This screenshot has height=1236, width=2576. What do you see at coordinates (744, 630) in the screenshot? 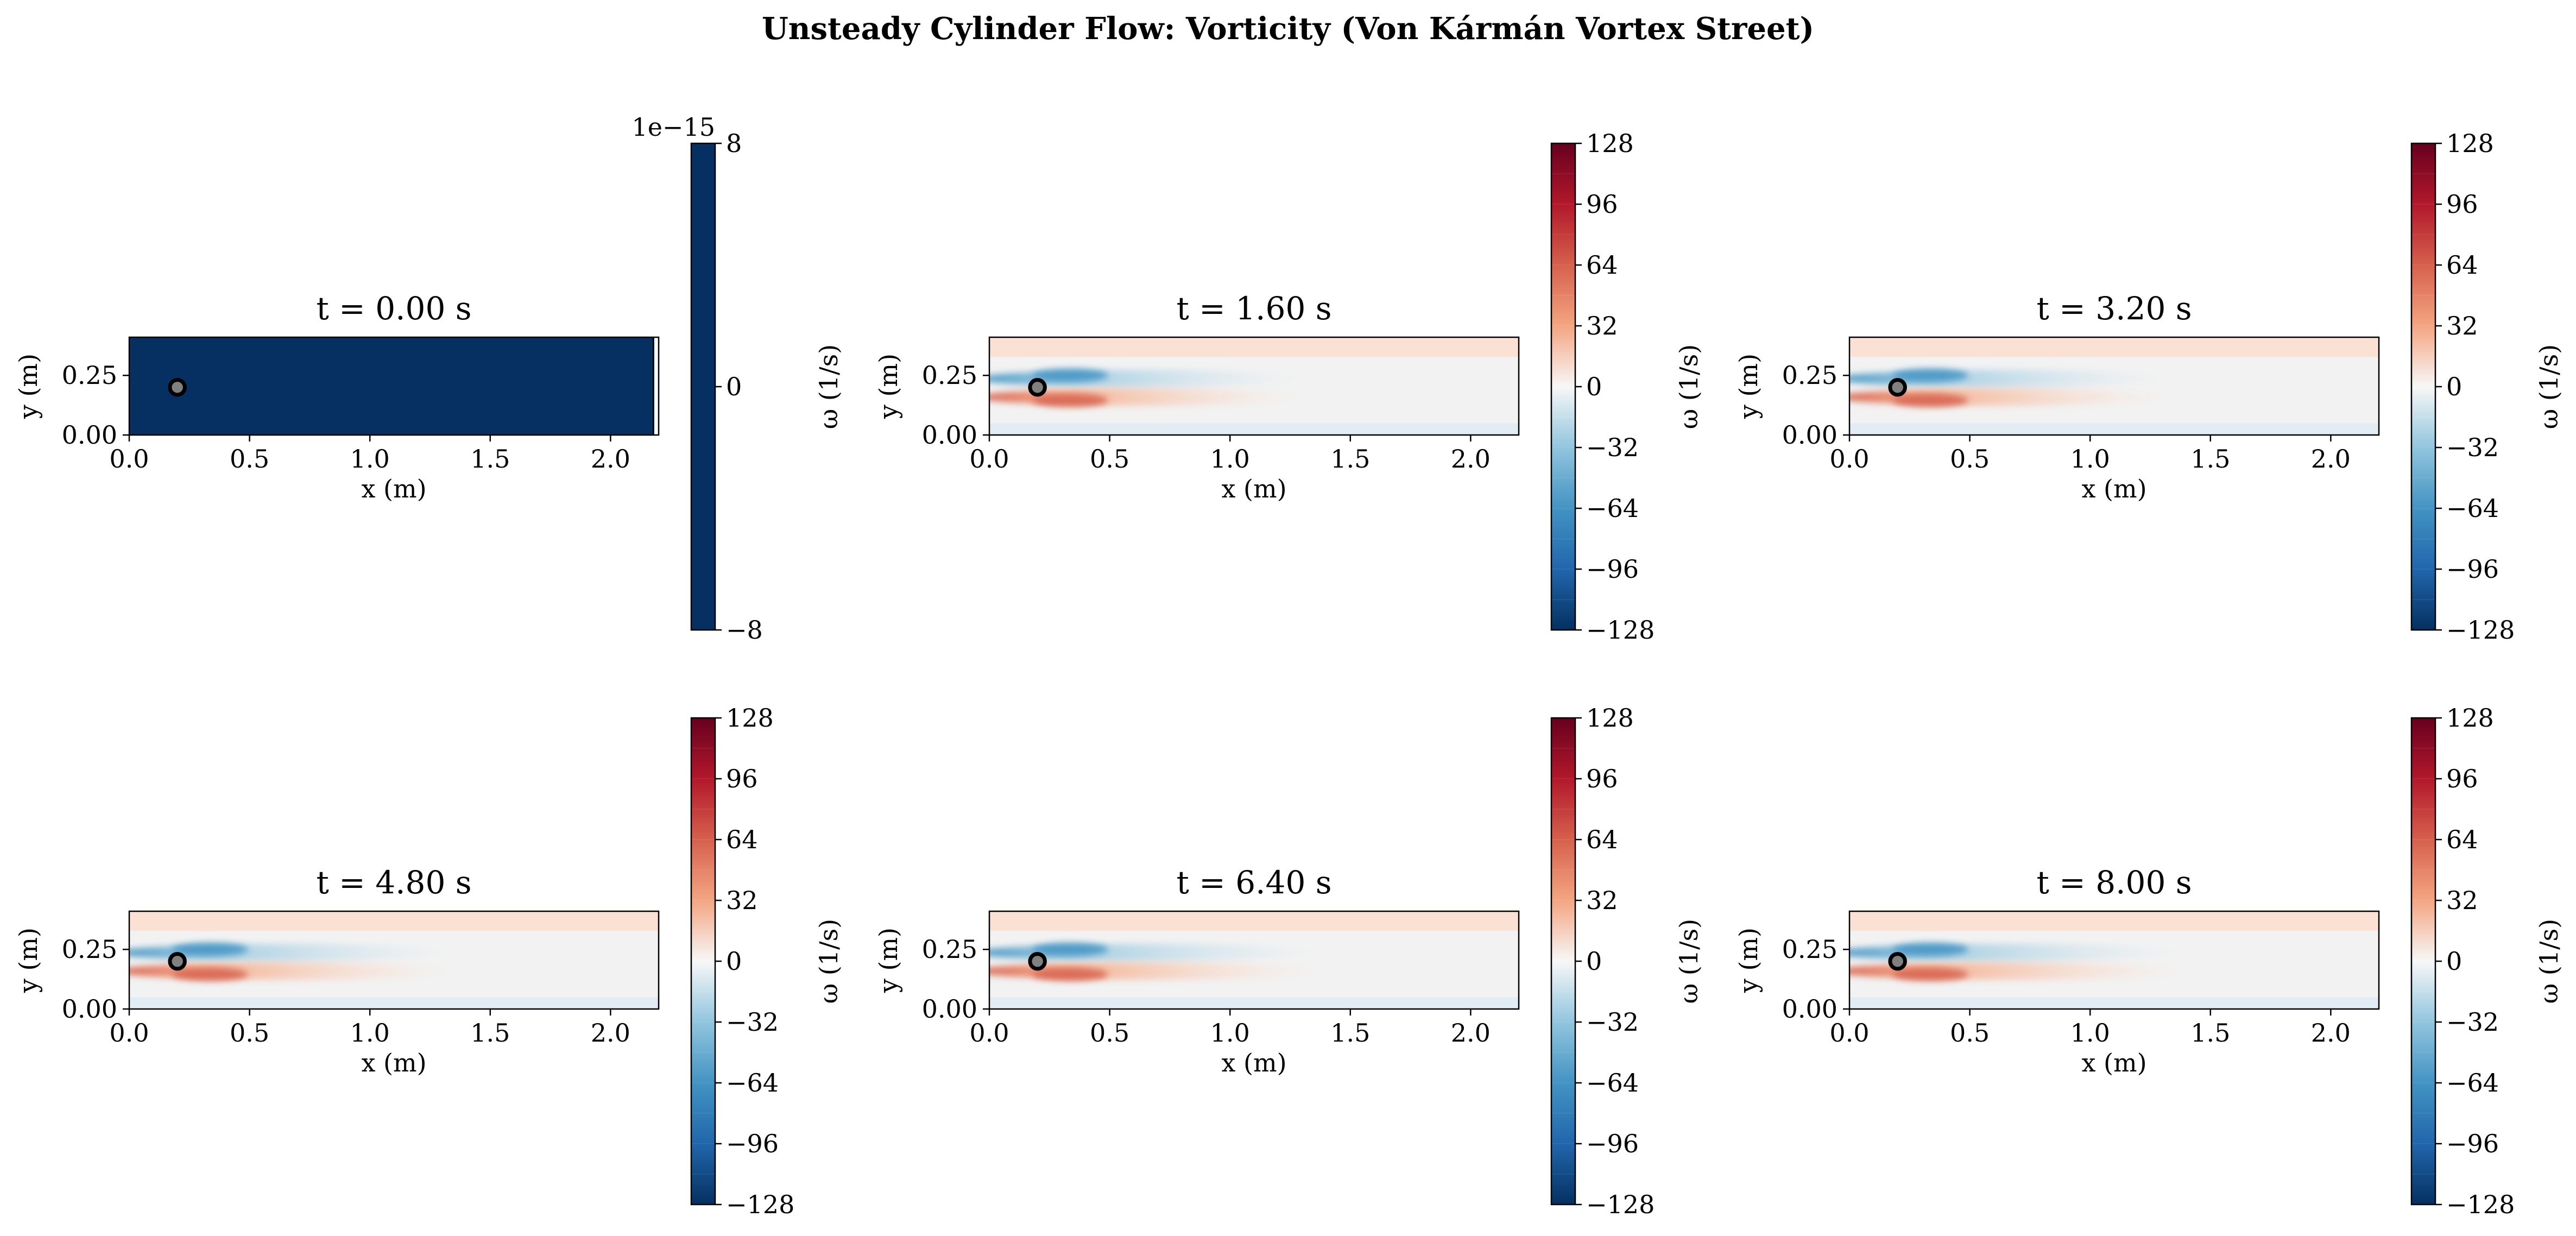
I see `colorbar-tick-label: −8` at bounding box center [744, 630].